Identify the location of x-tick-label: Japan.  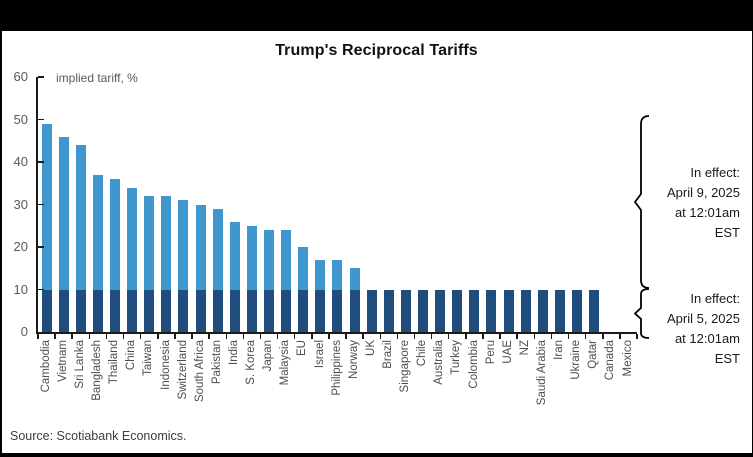
(268, 356).